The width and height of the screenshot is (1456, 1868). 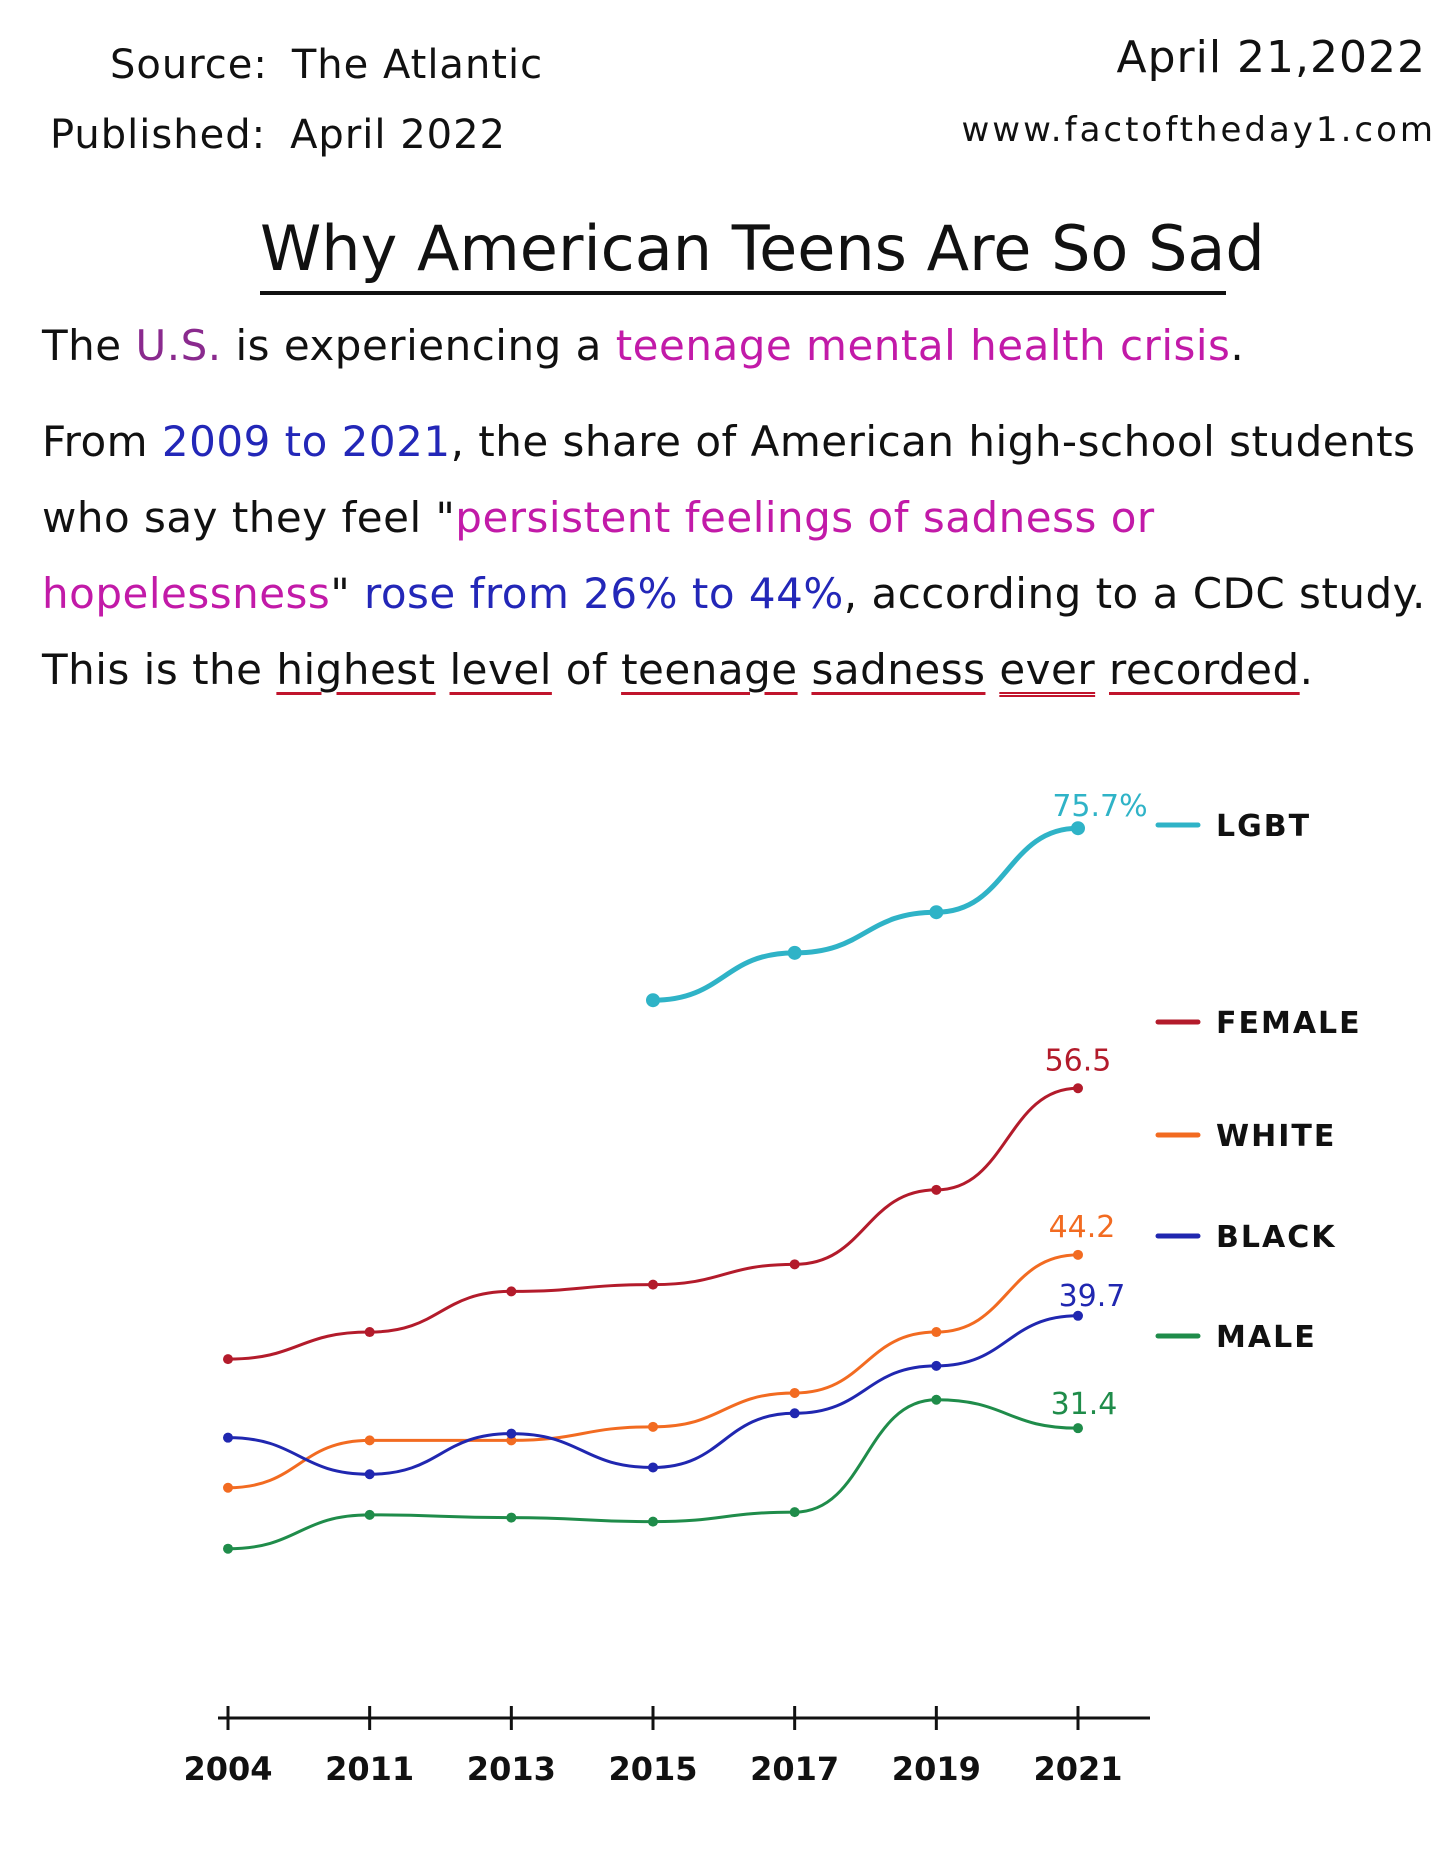 I want to click on body-line3-rest: , according to a CDC study., so click(x=1134, y=593).